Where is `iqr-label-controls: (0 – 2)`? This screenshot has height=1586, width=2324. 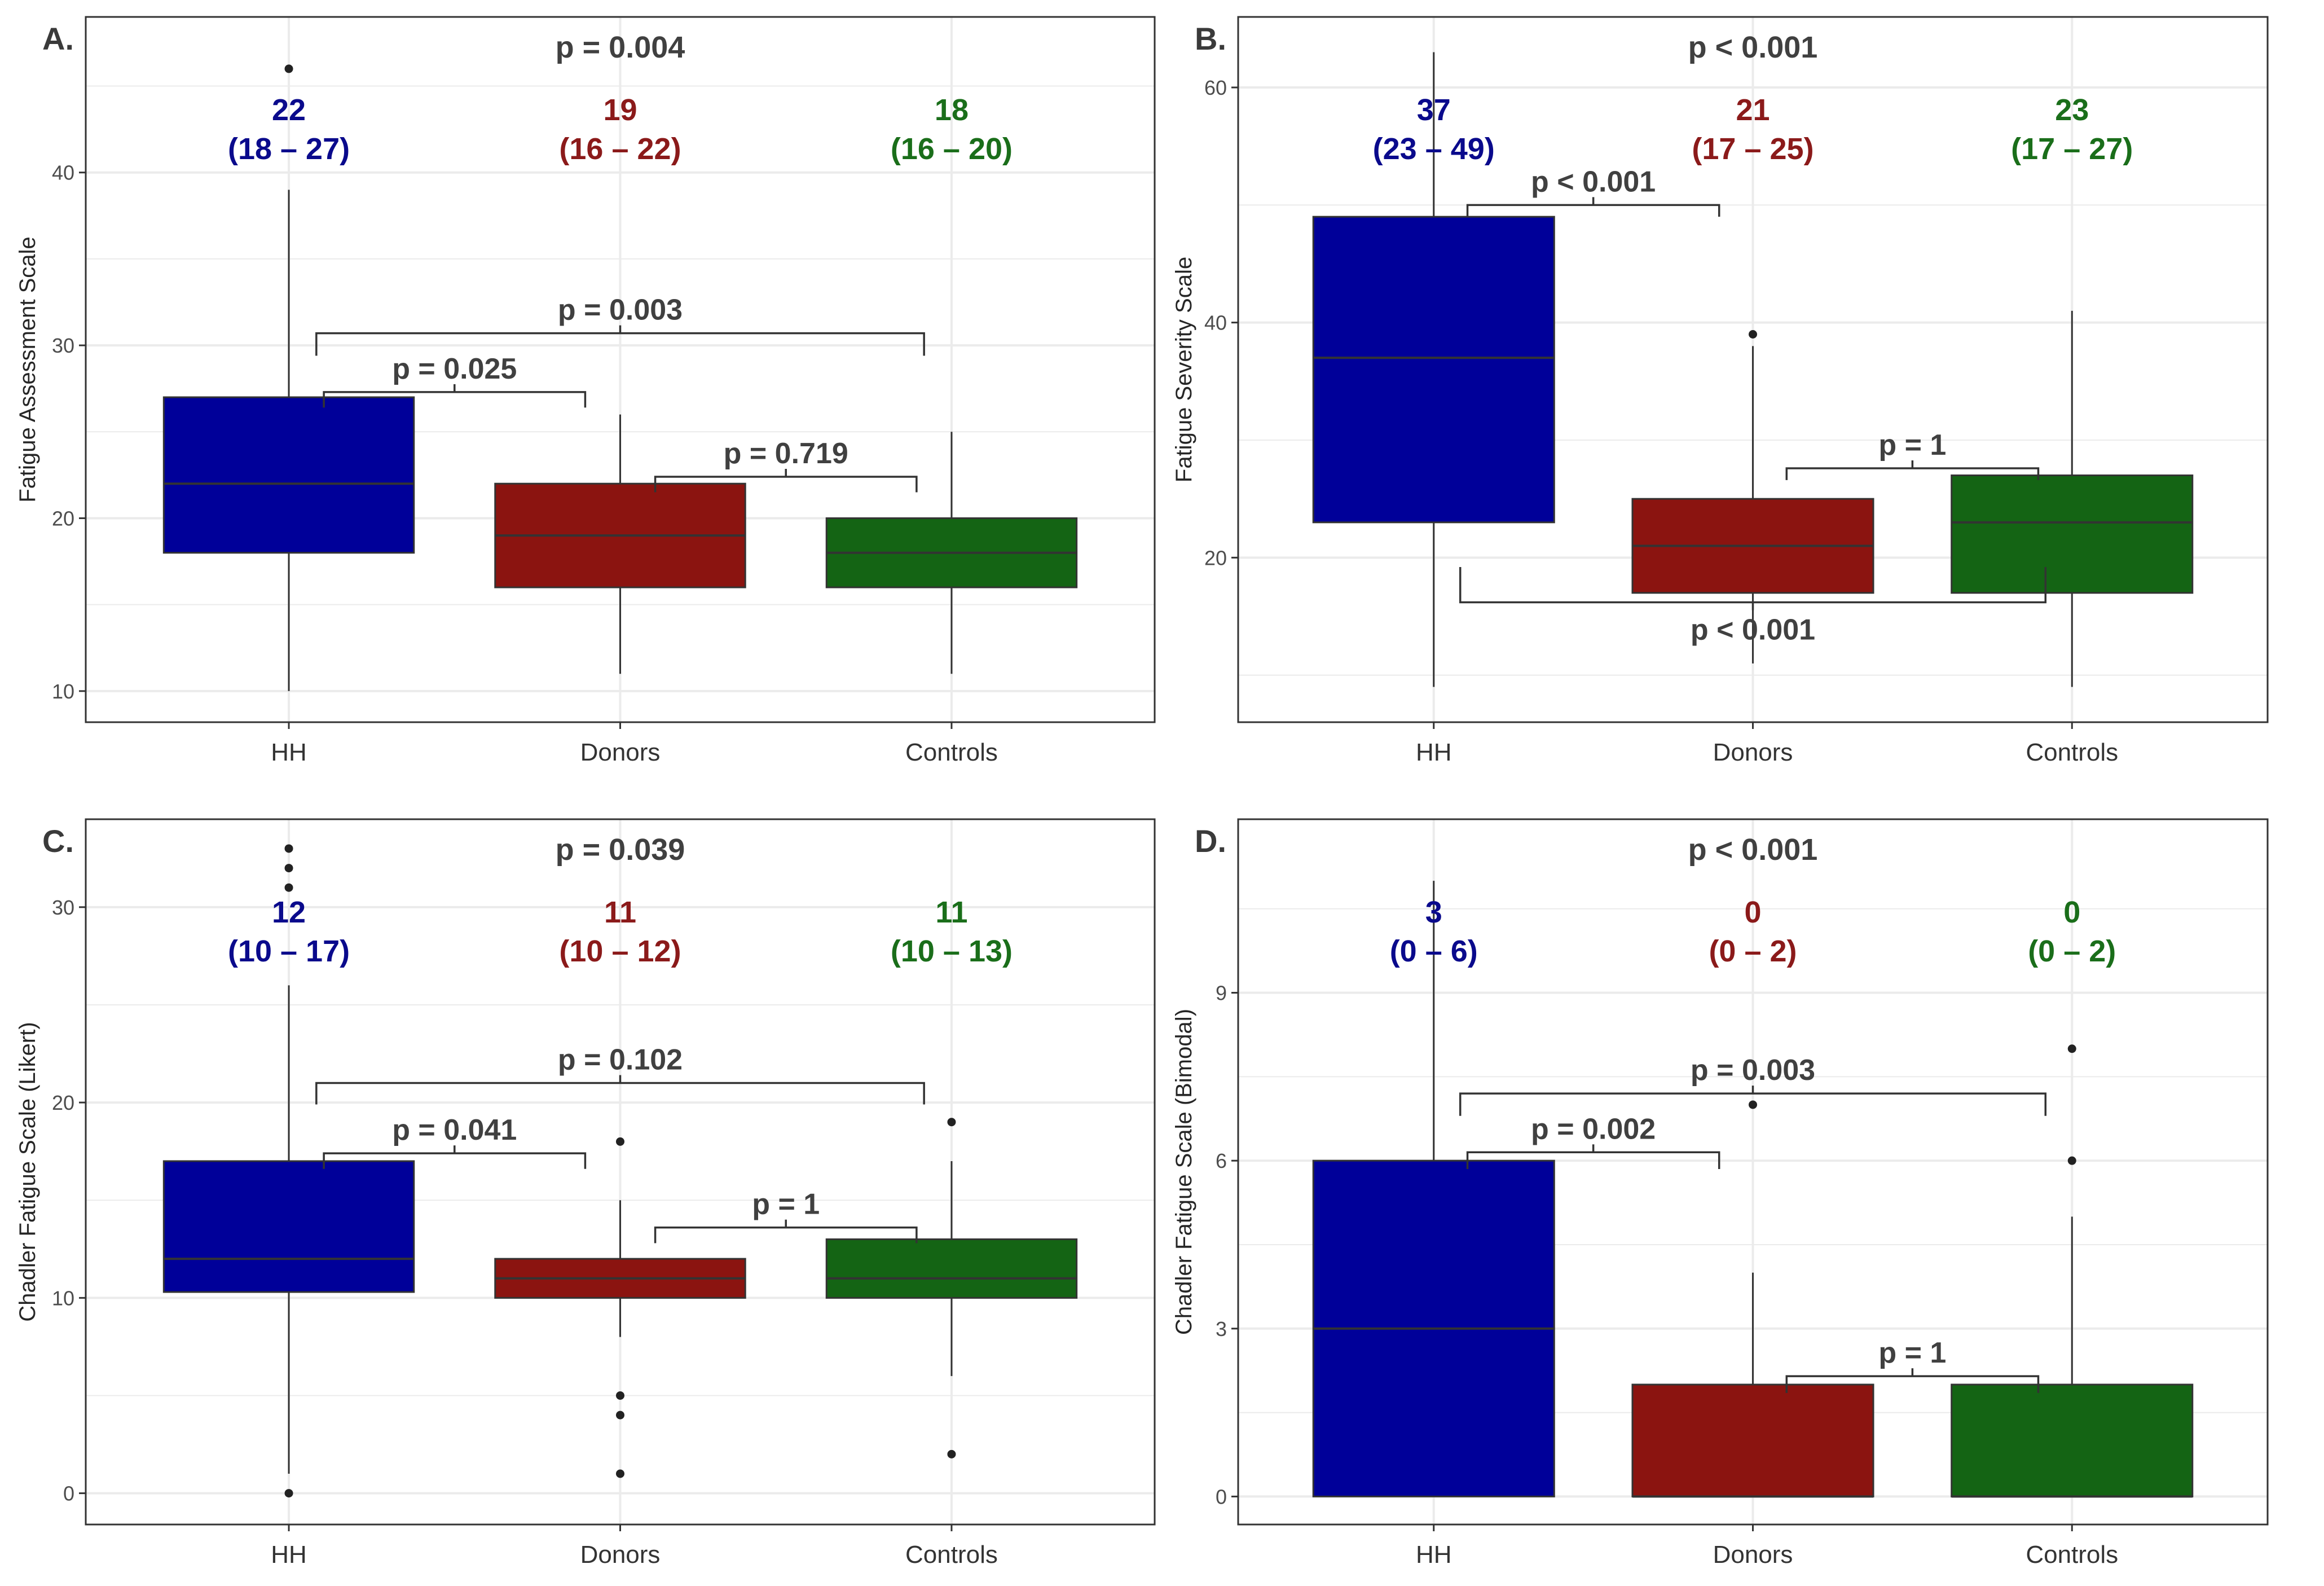 iqr-label-controls: (0 – 2) is located at coordinates (2072, 951).